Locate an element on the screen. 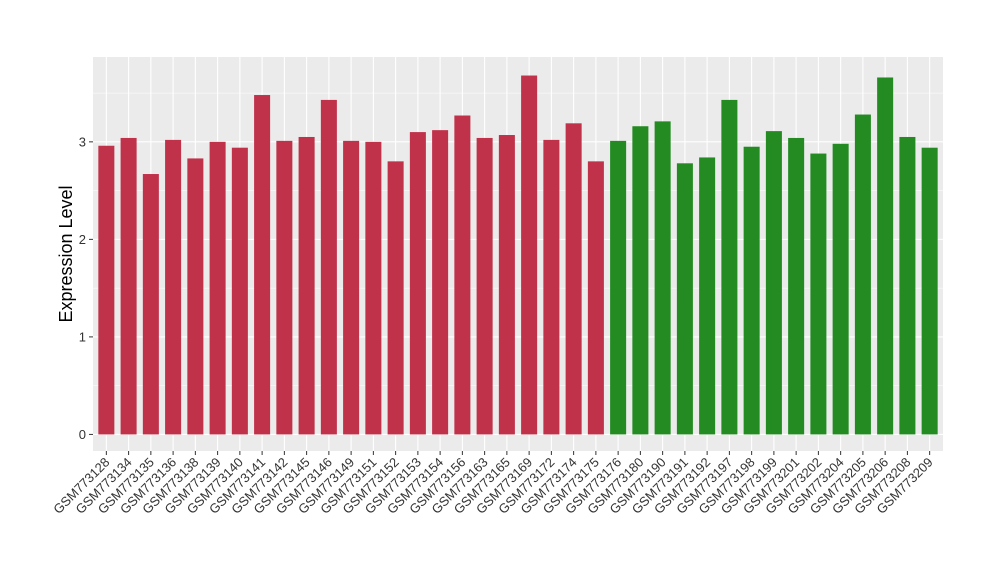 The image size is (1000, 580). bar-GSM773156 is located at coordinates (462, 275).